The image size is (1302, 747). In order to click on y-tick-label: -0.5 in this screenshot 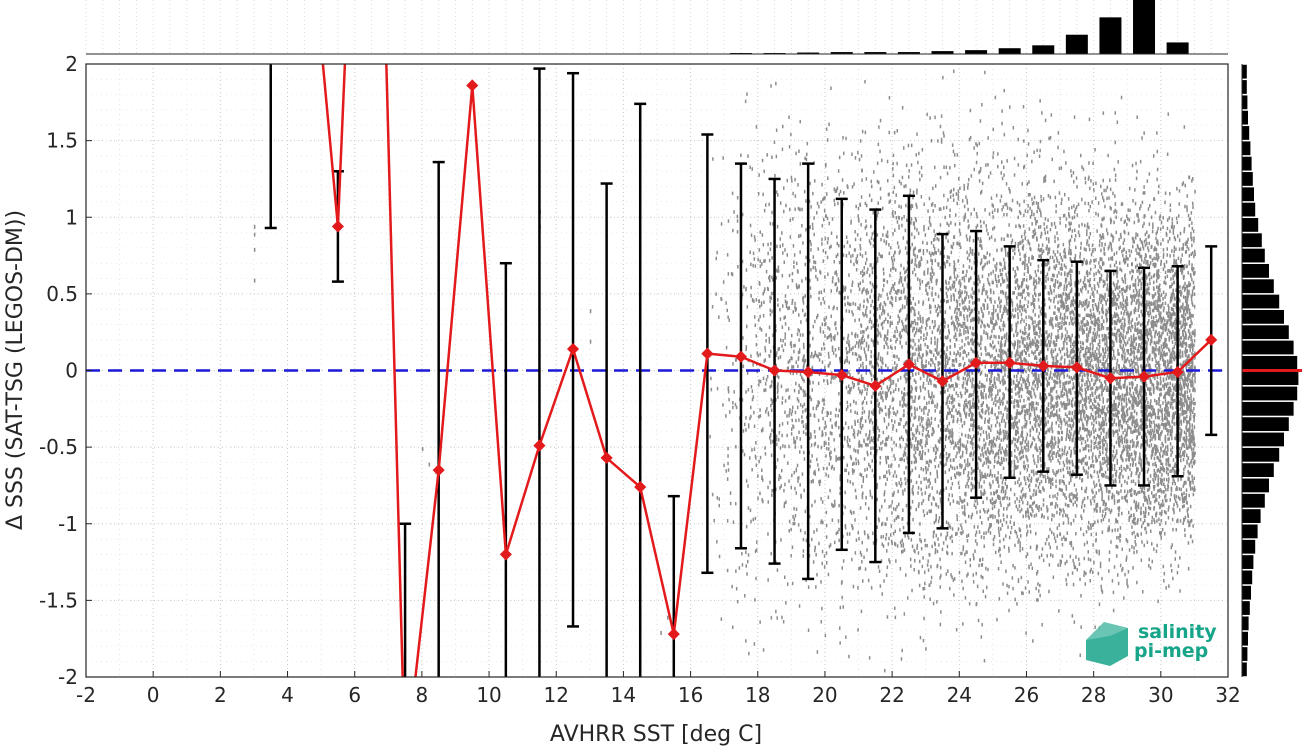, I will do `click(58, 447)`.